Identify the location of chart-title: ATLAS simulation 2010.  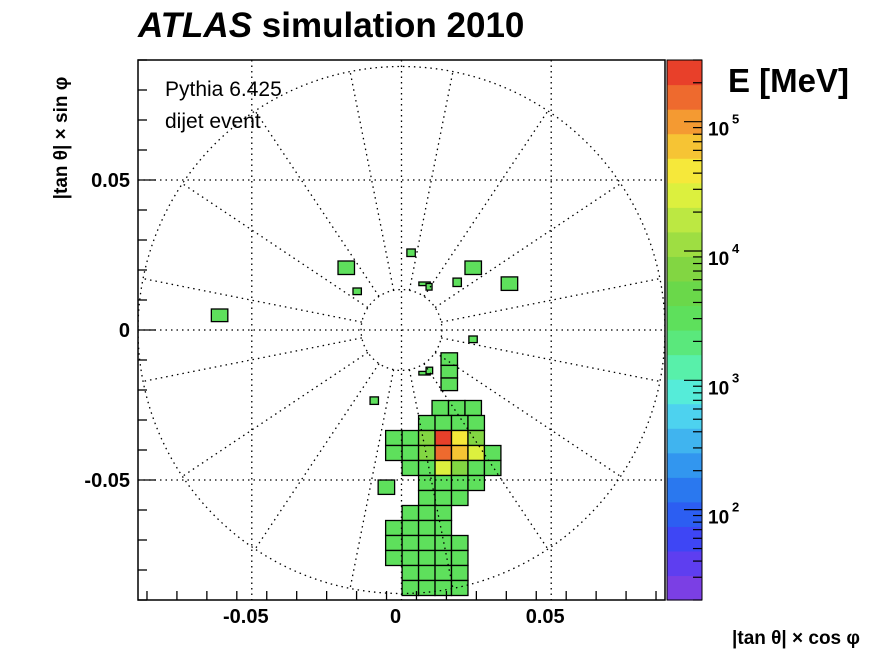
(331, 26).